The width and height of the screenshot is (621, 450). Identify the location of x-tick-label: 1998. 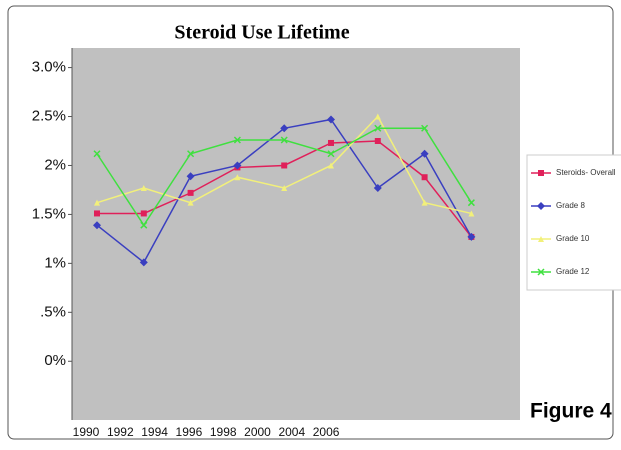
(223, 432).